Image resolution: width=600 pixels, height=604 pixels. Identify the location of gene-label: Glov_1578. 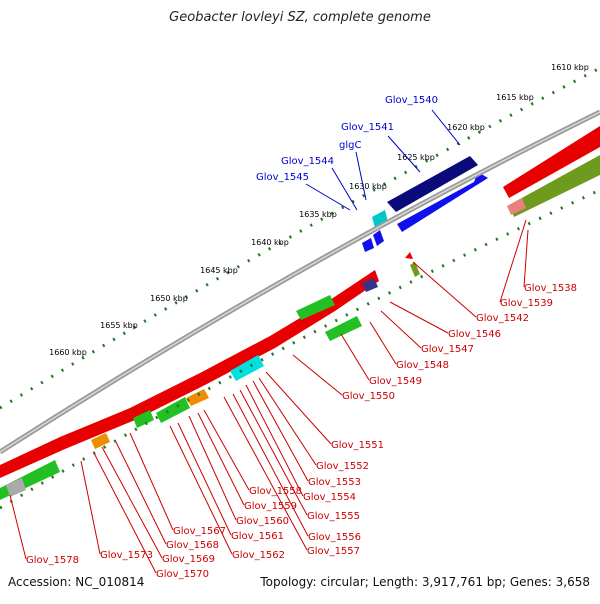
(52, 560).